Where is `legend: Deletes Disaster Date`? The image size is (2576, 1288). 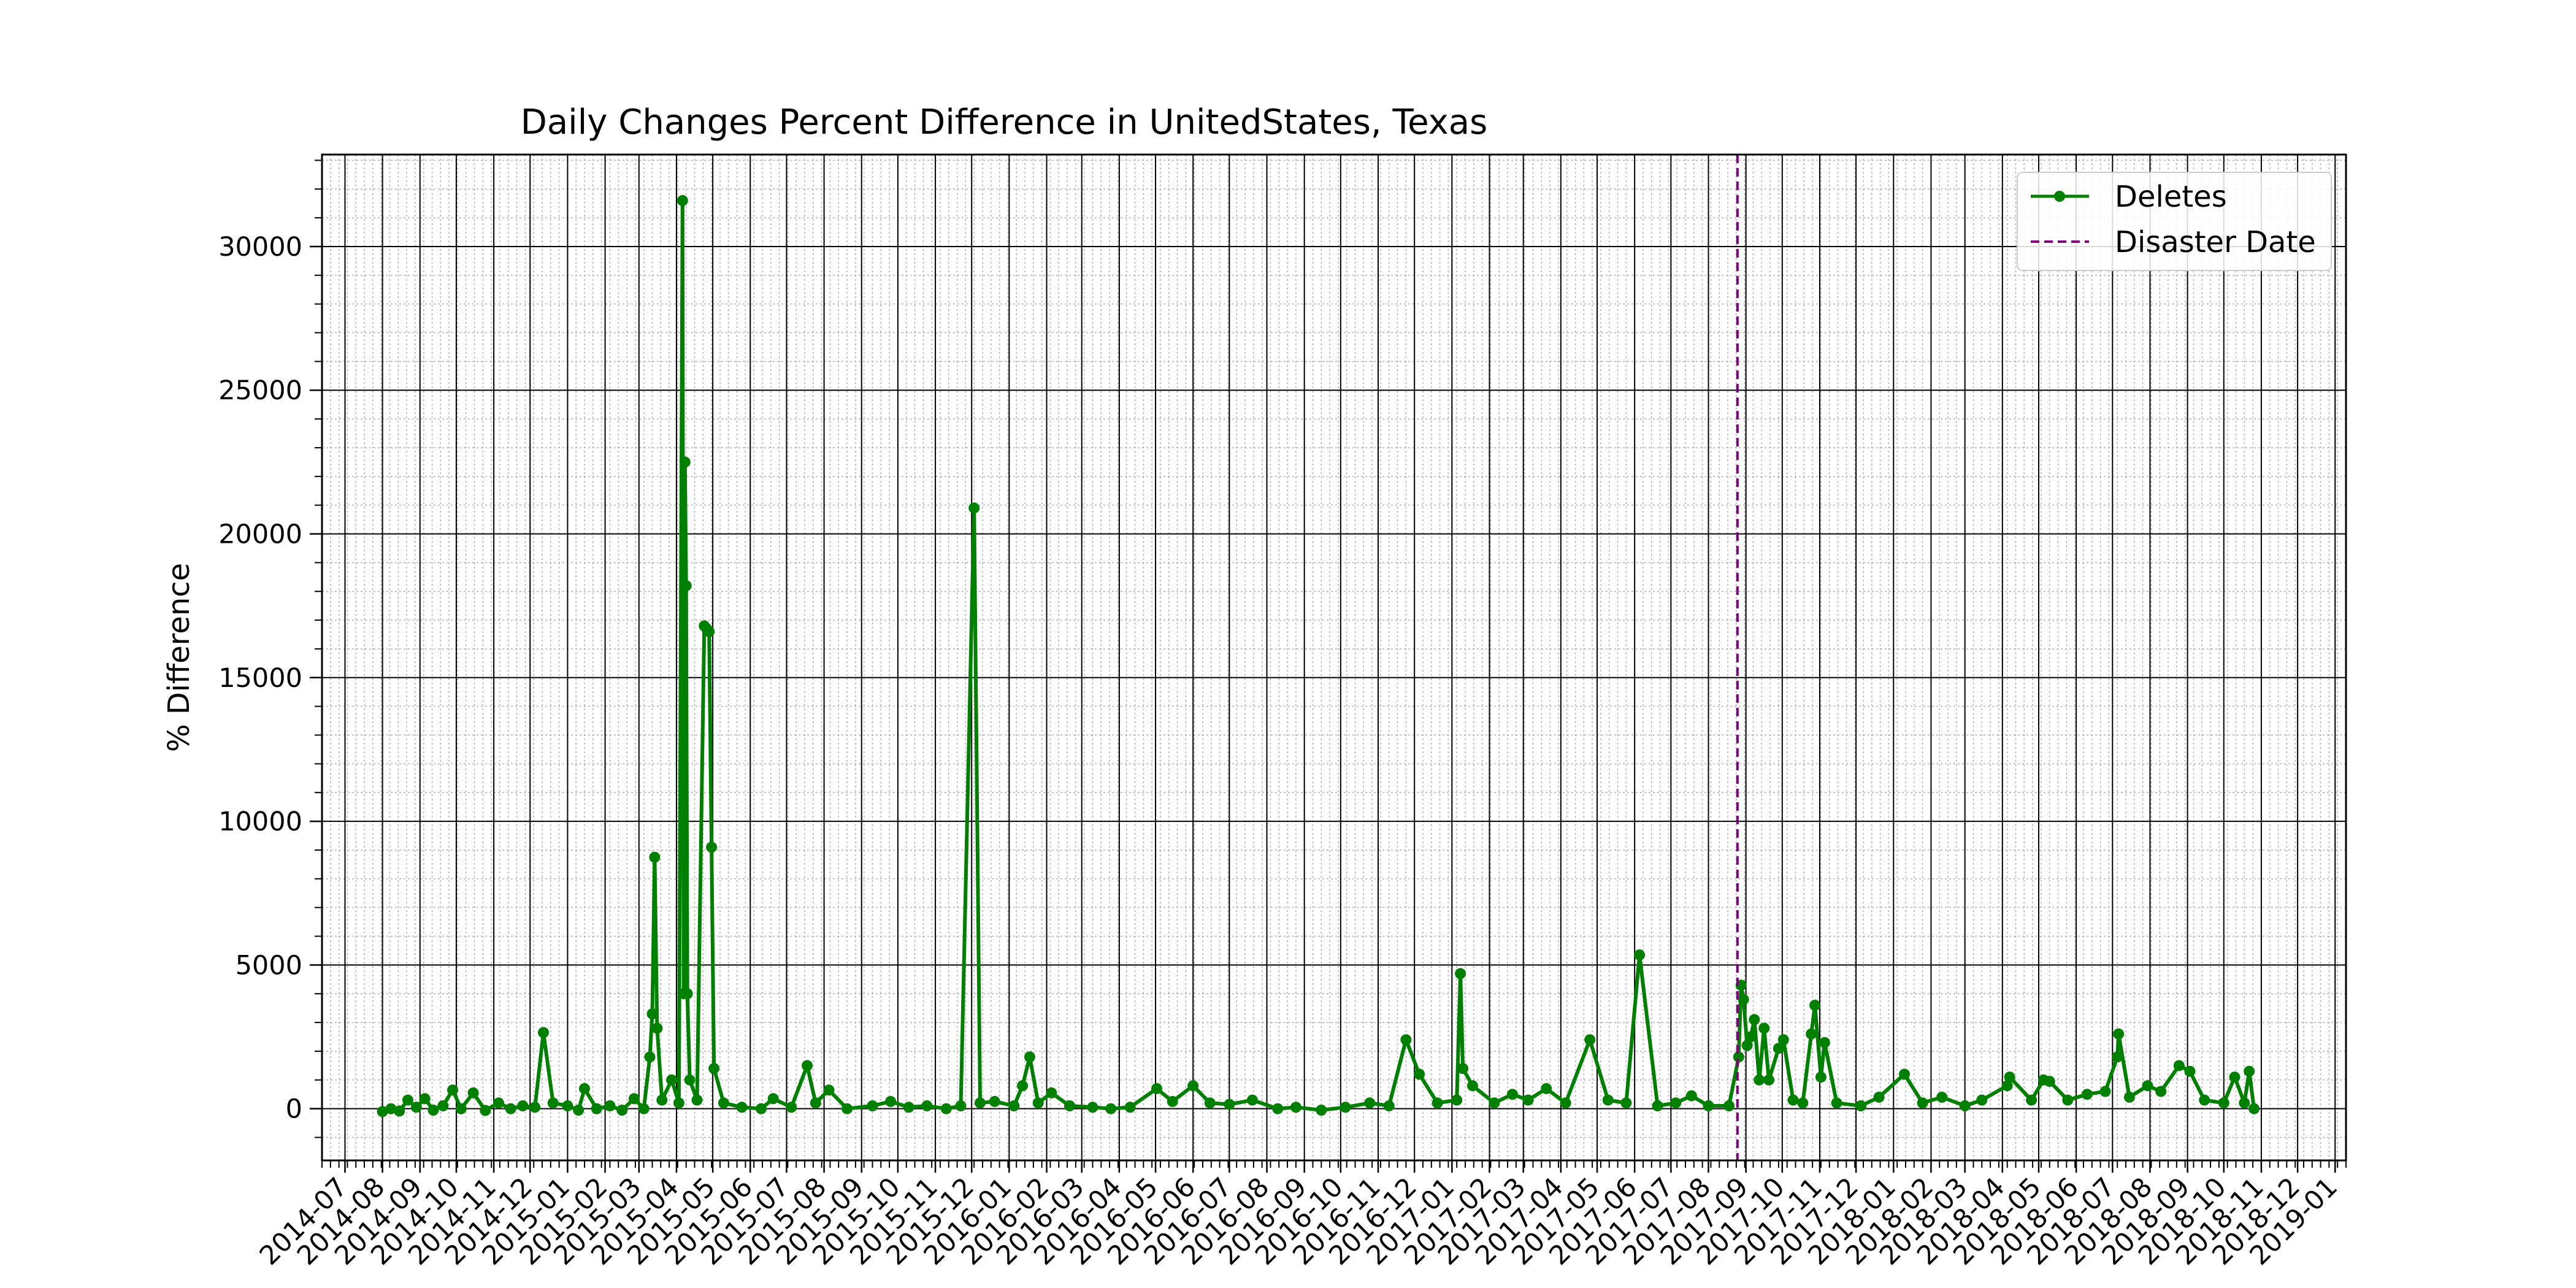 legend: Deletes Disaster Date is located at coordinates (2174, 221).